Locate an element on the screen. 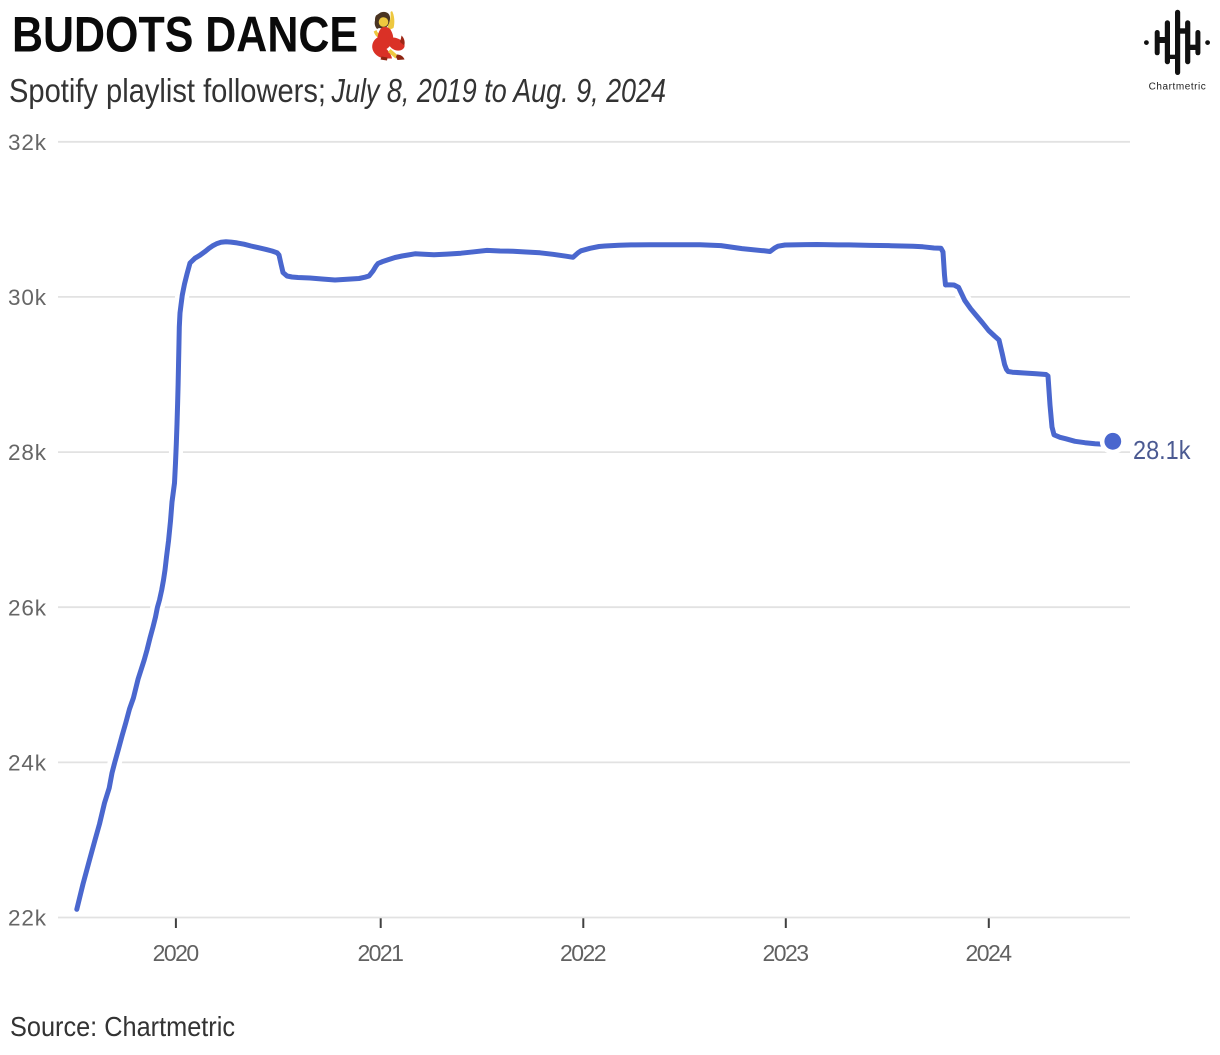  svg-text: 22k is located at coordinates (27, 918).